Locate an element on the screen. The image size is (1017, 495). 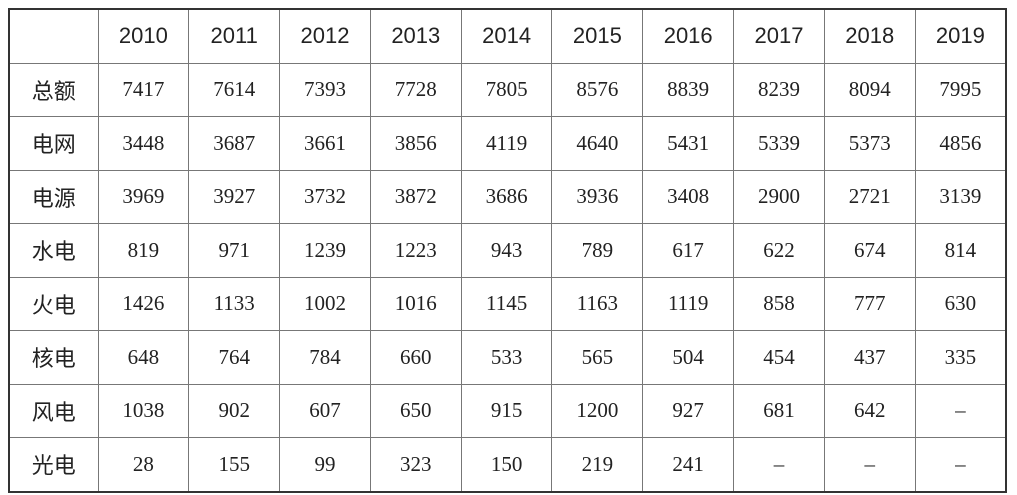
table-cell: 622 is located at coordinates (779, 250).